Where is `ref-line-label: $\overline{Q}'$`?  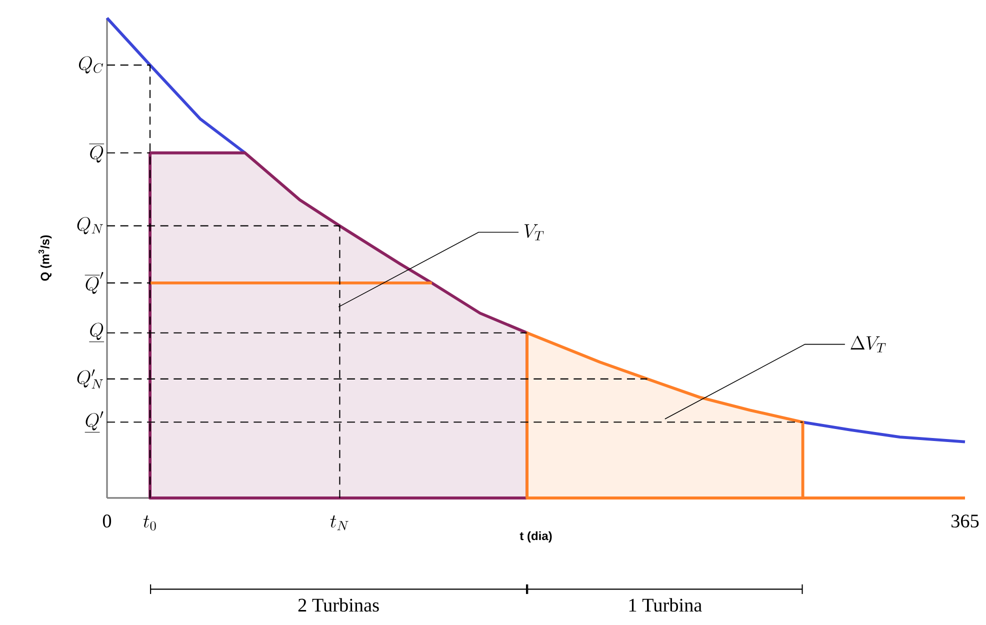 ref-line-label: $\overline{Q}'$ is located at coordinates (94, 283).